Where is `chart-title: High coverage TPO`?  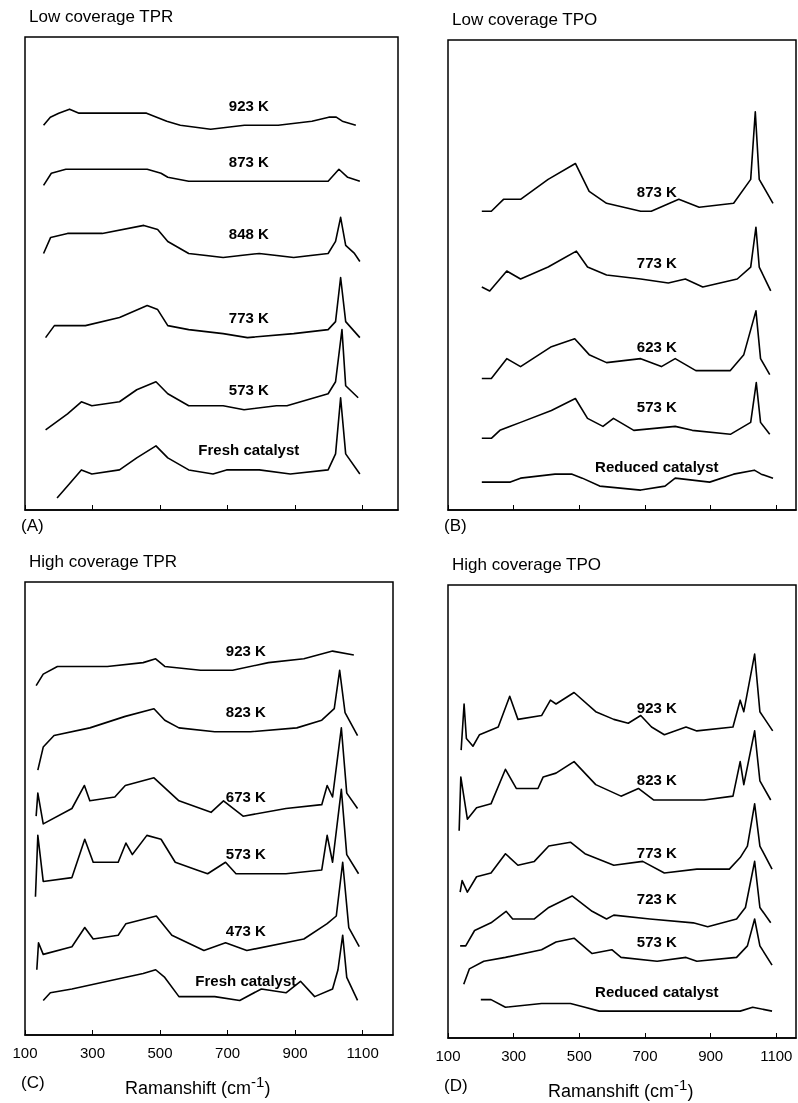
chart-title: High coverage TPO is located at coordinates (526, 565).